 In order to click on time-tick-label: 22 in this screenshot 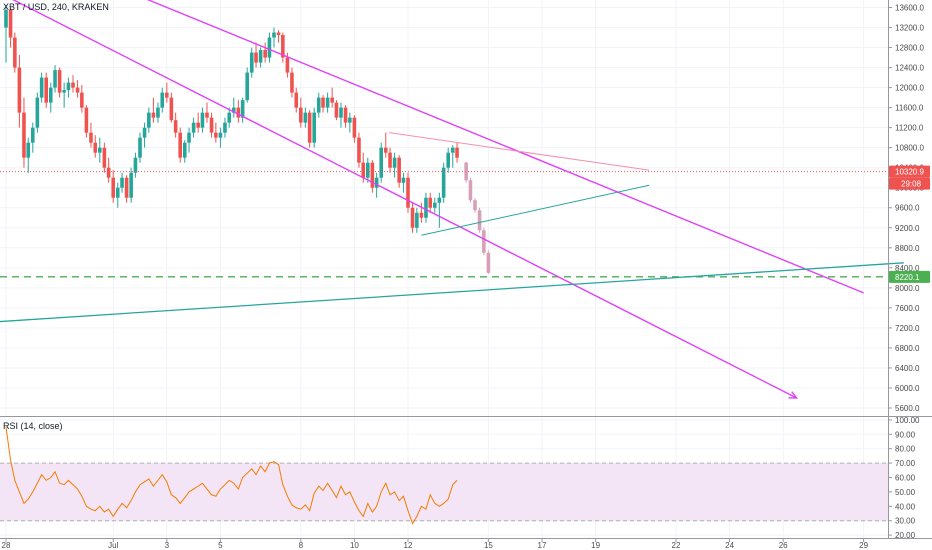, I will do `click(676, 545)`.